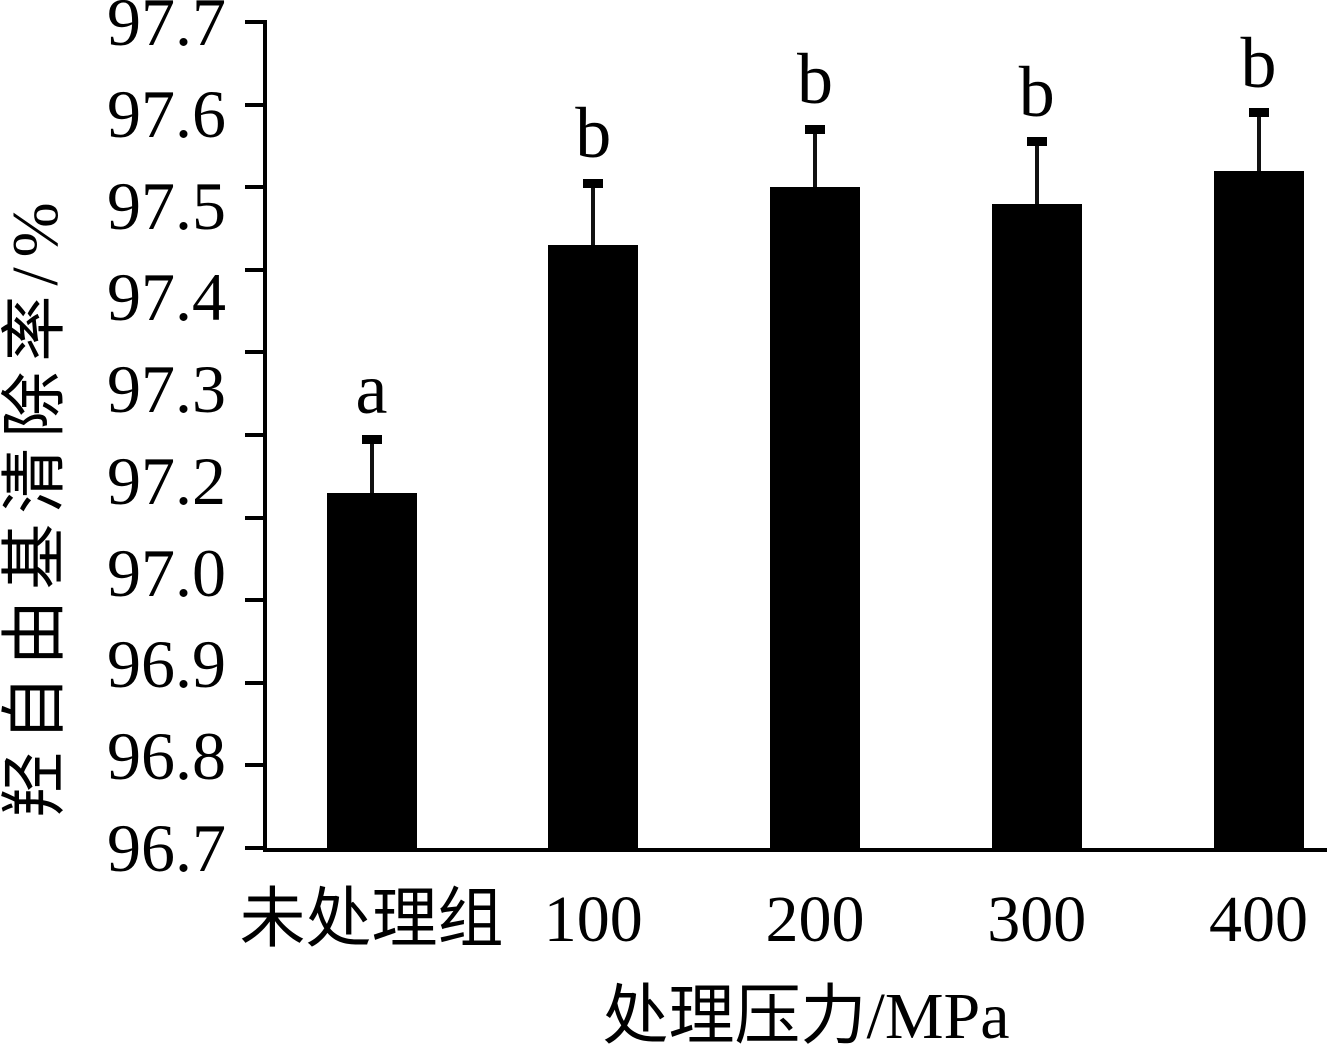  Describe the element at coordinates (166, 664) in the screenshot. I see `y-tick-label: 96.9` at that location.